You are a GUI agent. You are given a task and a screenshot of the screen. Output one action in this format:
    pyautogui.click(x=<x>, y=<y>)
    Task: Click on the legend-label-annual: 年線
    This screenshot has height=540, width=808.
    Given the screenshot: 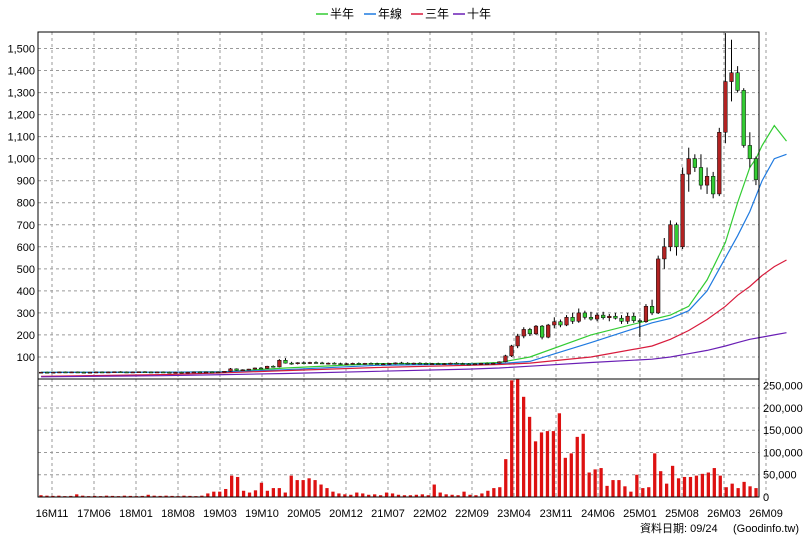 What is the action you would take?
    pyautogui.click(x=390, y=13)
    